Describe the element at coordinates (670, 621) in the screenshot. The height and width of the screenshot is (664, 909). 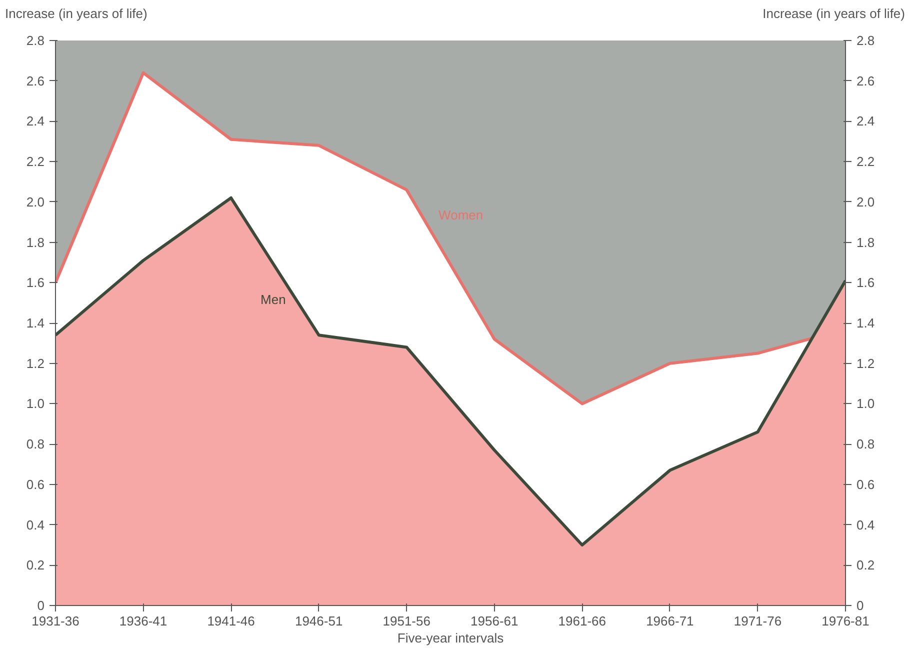
I see `x-tick-label: 1966-71` at that location.